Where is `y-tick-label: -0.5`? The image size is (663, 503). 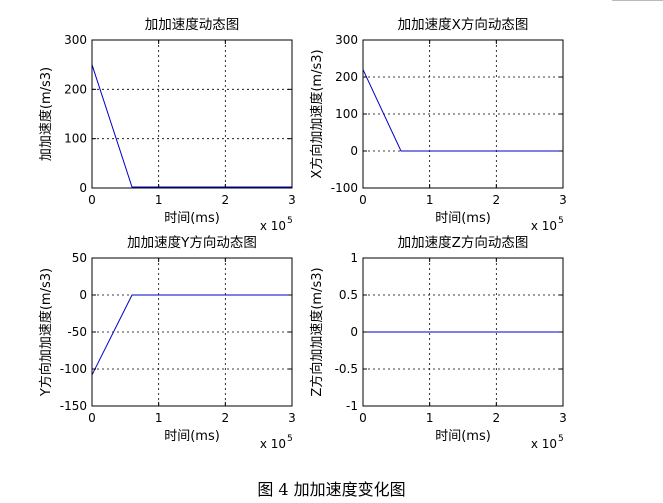
y-tick-label: -0.5 is located at coordinates (346, 369).